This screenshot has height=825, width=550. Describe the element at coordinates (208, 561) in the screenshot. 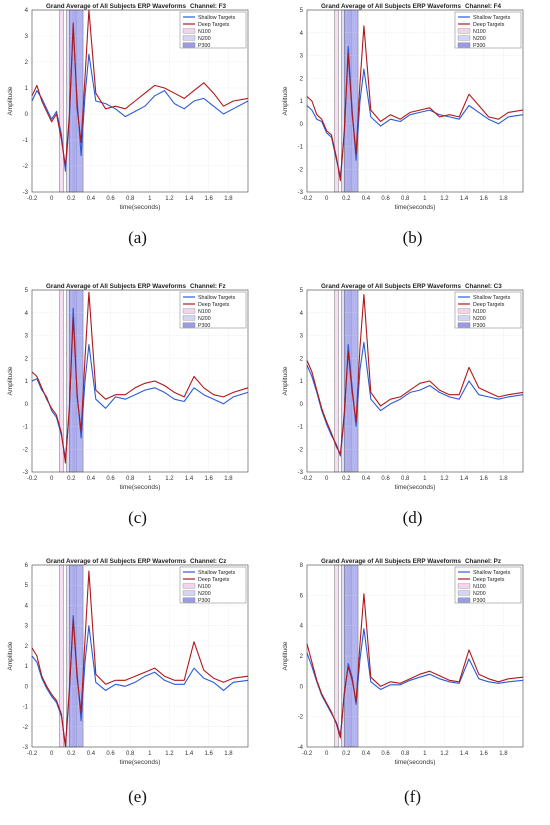

I see `channel-label: Channel: Cz` at that location.